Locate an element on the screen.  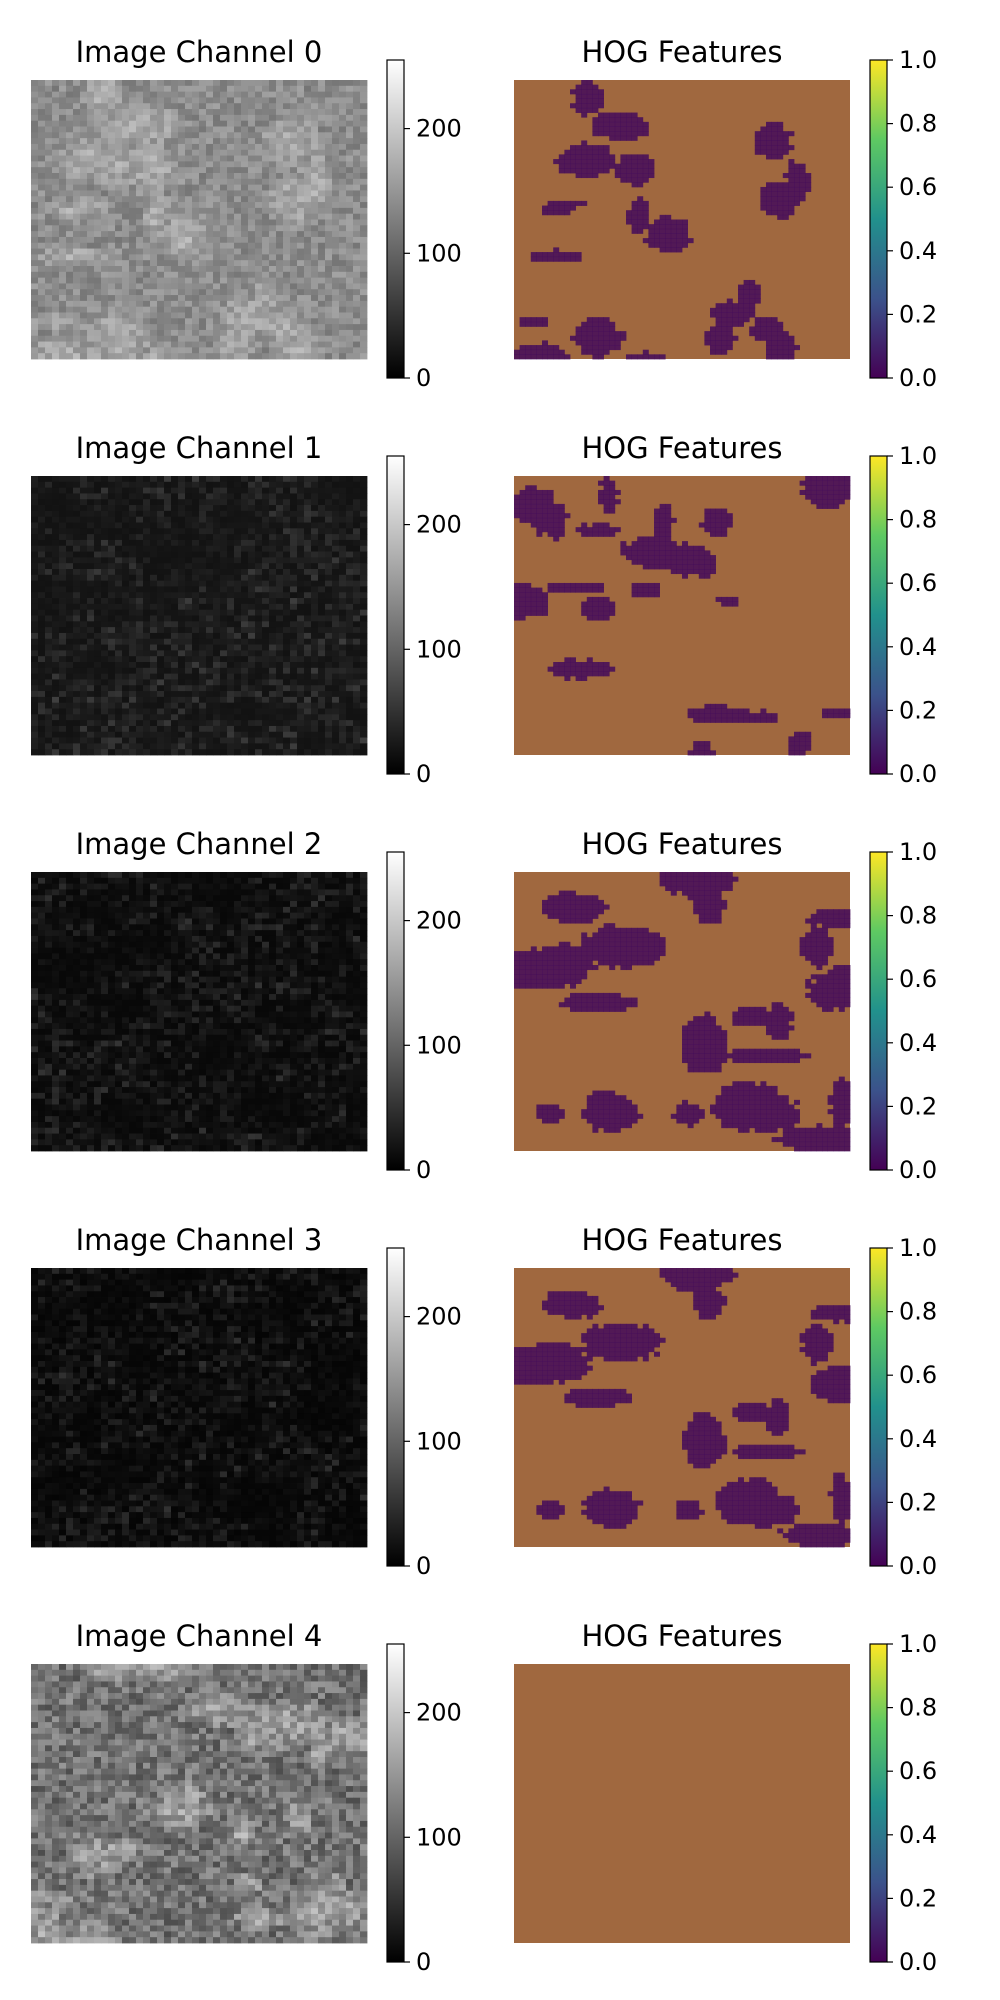
image-channel-panel: Image Channel 1 0 100 200 is located at coordinates (246, 609).